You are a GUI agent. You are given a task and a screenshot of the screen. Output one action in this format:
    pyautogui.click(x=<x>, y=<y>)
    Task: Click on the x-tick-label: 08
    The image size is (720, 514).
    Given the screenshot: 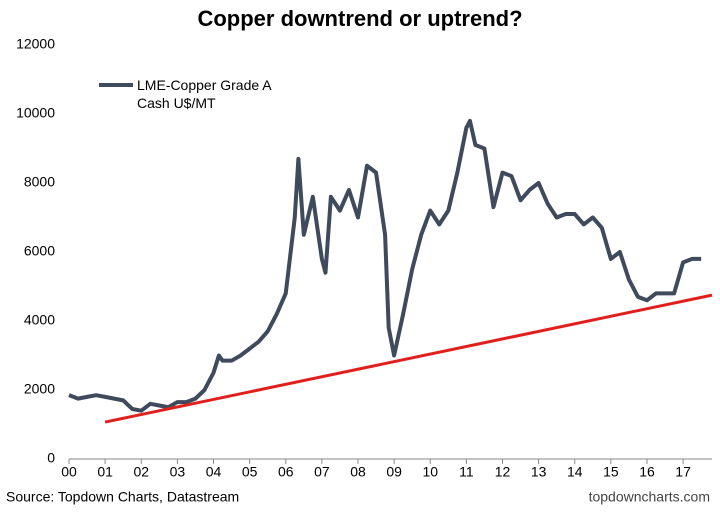 What is the action you would take?
    pyautogui.click(x=358, y=472)
    